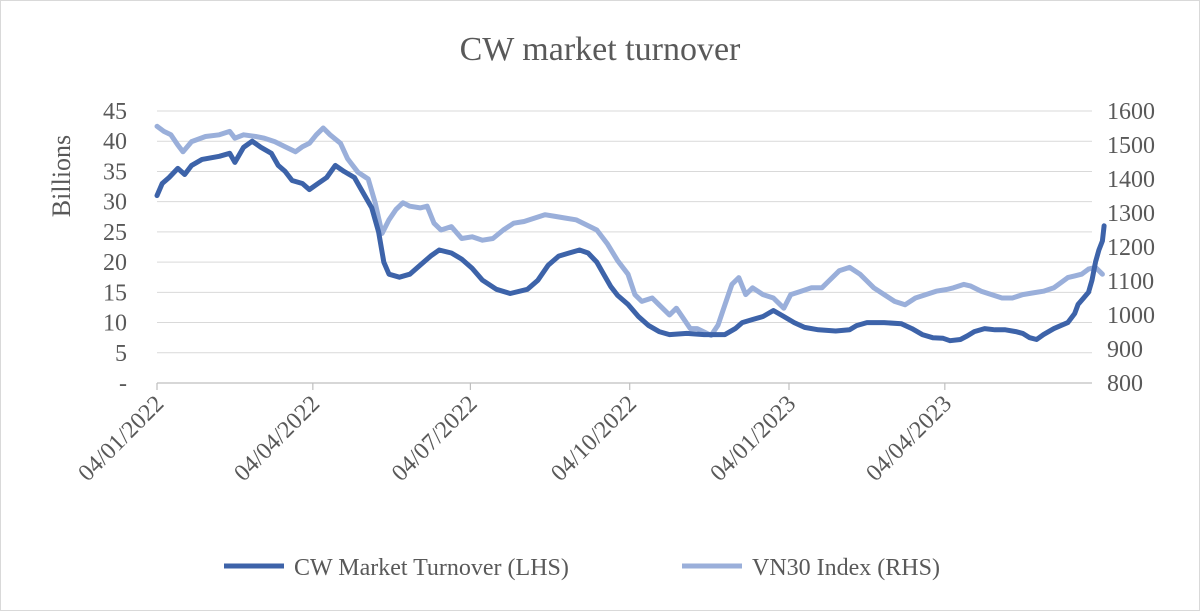  What do you see at coordinates (61, 176) in the screenshot?
I see `y-axis-label: Billions` at bounding box center [61, 176].